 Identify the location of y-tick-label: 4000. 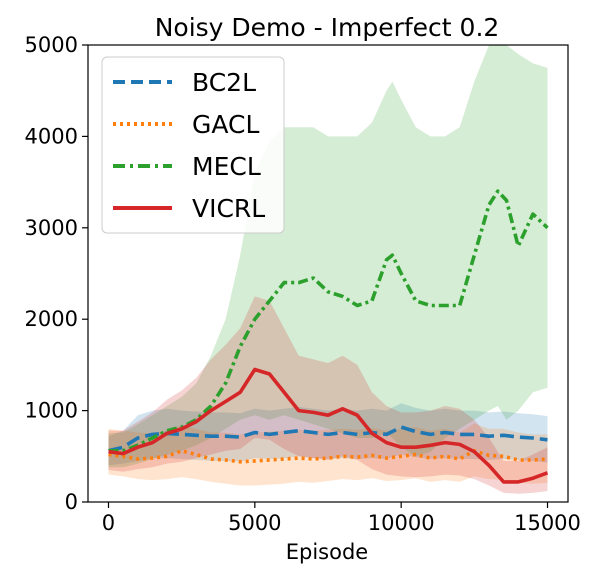
(51, 136).